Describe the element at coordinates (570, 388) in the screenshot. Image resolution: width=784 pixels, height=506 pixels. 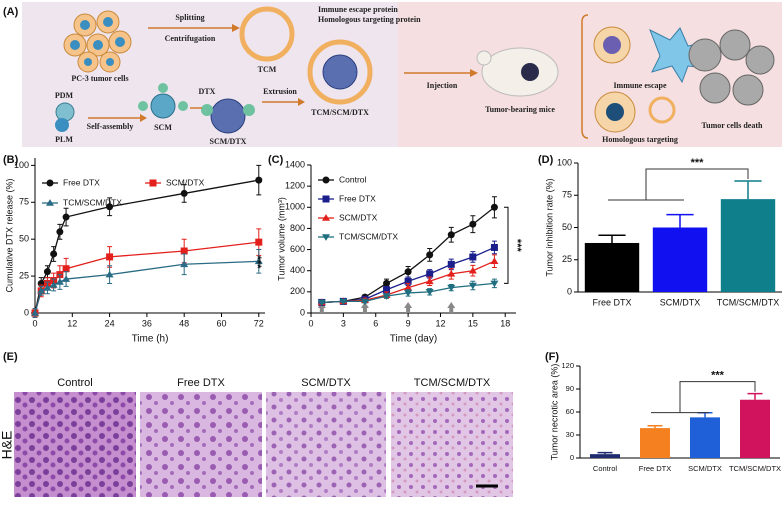
I see `y-tick-label: 90` at that location.